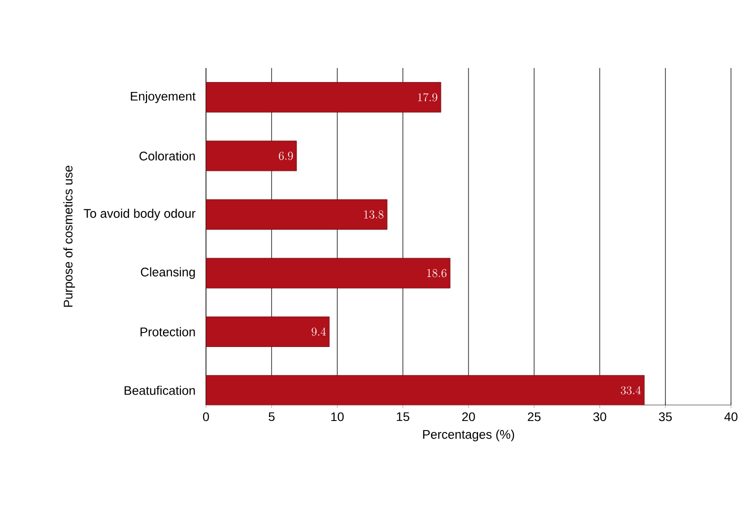 The image size is (756, 519). Describe the element at coordinates (319, 332) in the screenshot. I see `data-label: 9.4` at that location.